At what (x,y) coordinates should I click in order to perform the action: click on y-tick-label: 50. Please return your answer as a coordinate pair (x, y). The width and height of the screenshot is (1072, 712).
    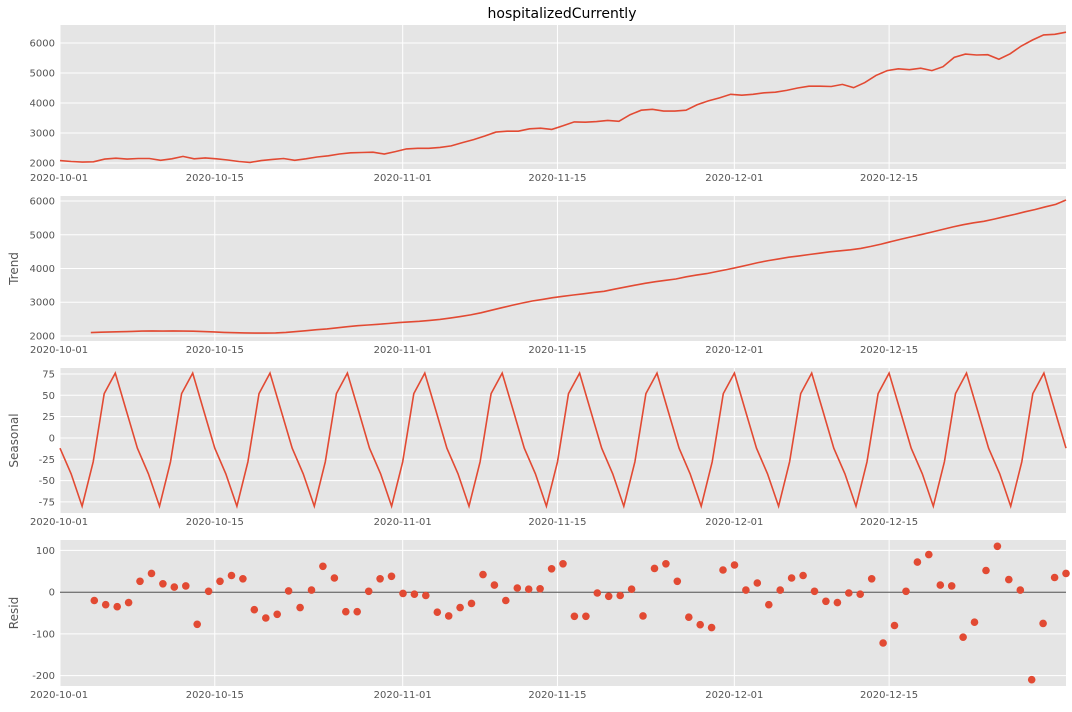
    Looking at the image, I should click on (48, 396).